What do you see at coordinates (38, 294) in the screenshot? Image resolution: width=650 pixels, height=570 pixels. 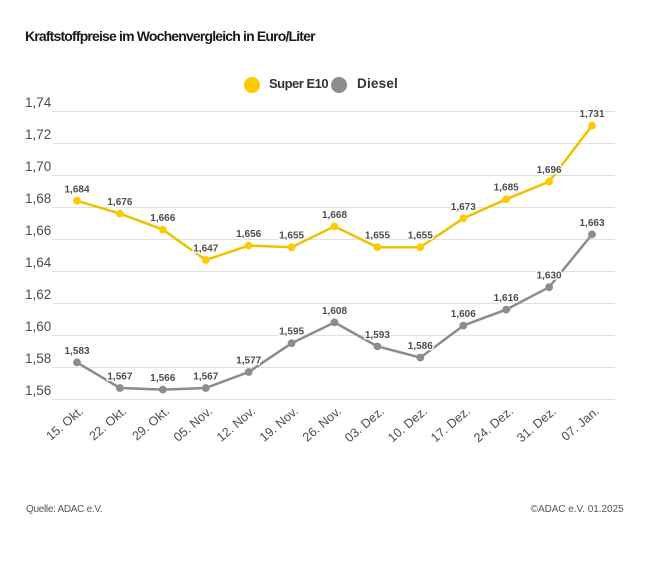 I see `svg-text: 1,62` at bounding box center [38, 294].